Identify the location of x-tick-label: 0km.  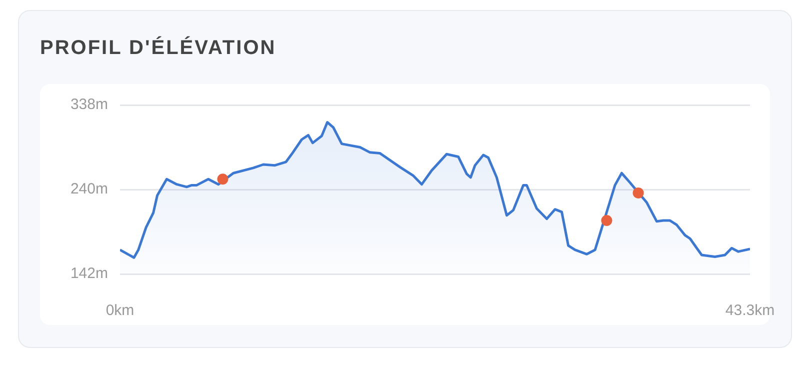
(120, 311).